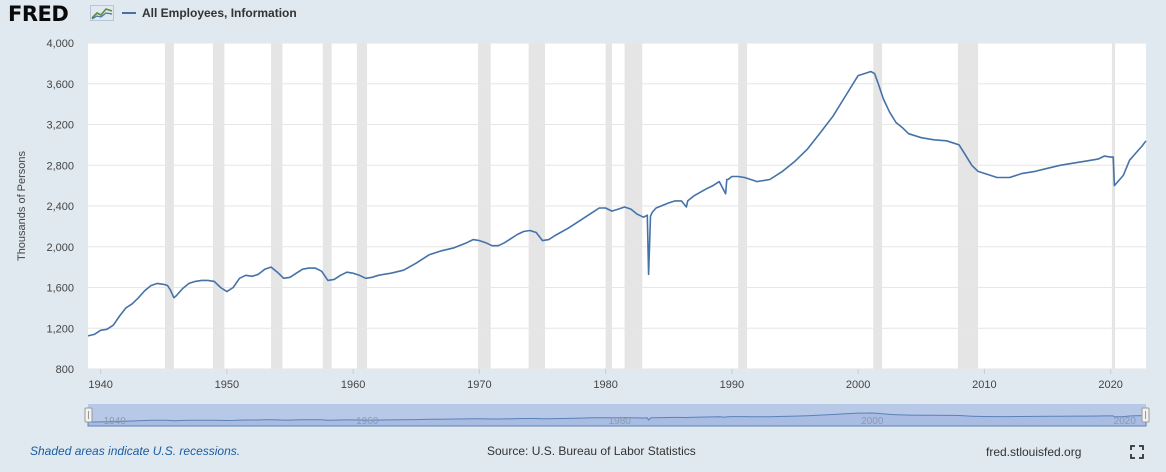 The width and height of the screenshot is (1166, 472). Describe the element at coordinates (353, 385) in the screenshot. I see `x-tick-label: 1960` at that location.